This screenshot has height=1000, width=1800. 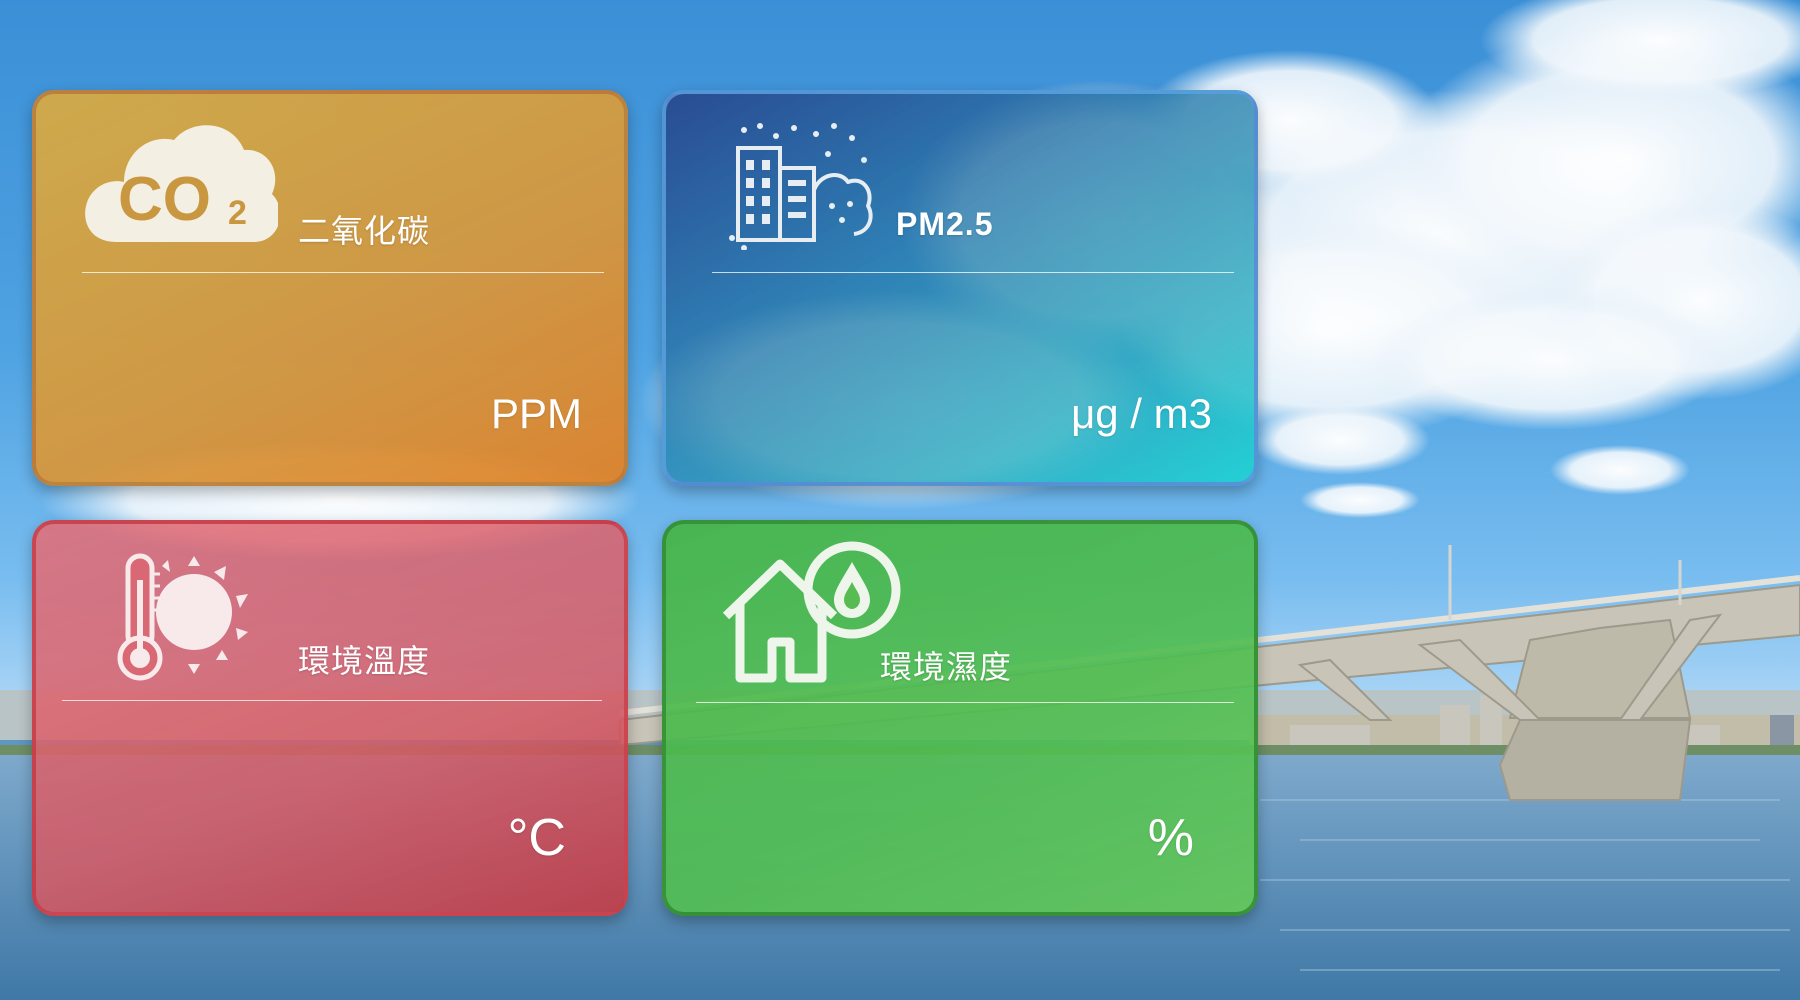 I want to click on temperature-unit: °C, so click(x=536, y=838).